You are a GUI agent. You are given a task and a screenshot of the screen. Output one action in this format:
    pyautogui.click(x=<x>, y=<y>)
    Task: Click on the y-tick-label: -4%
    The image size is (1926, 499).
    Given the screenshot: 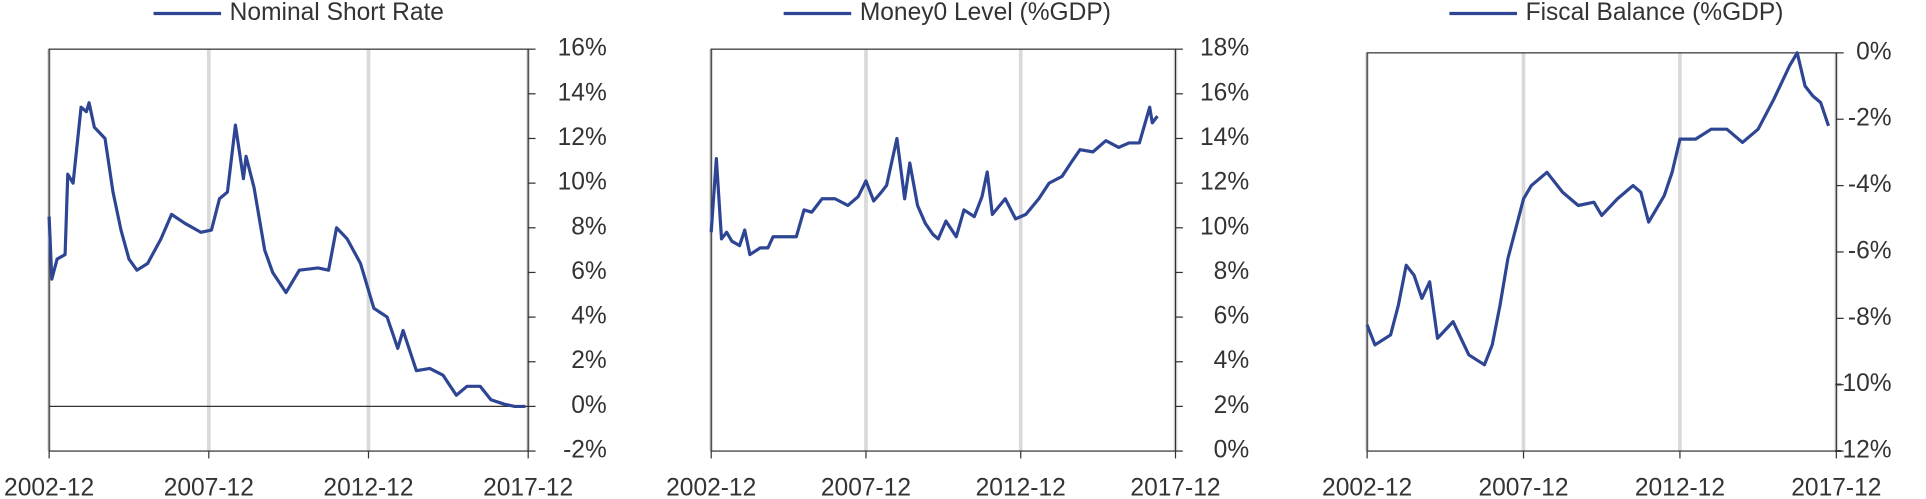 What is the action you would take?
    pyautogui.click(x=1870, y=184)
    